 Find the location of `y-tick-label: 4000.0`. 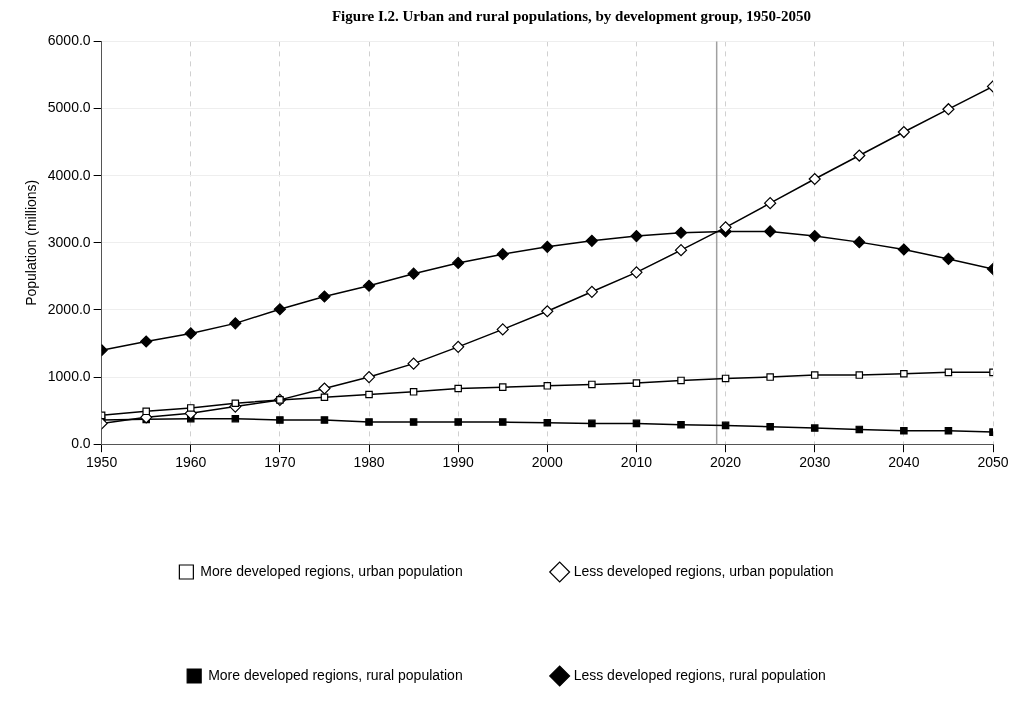

y-tick-label: 4000.0 is located at coordinates (69, 174).